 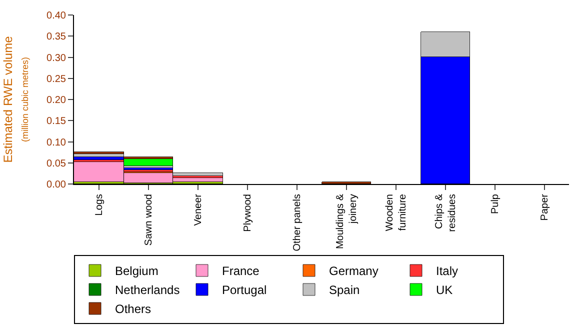 I want to click on y-tick-label: 0.05, so click(x=56, y=164).